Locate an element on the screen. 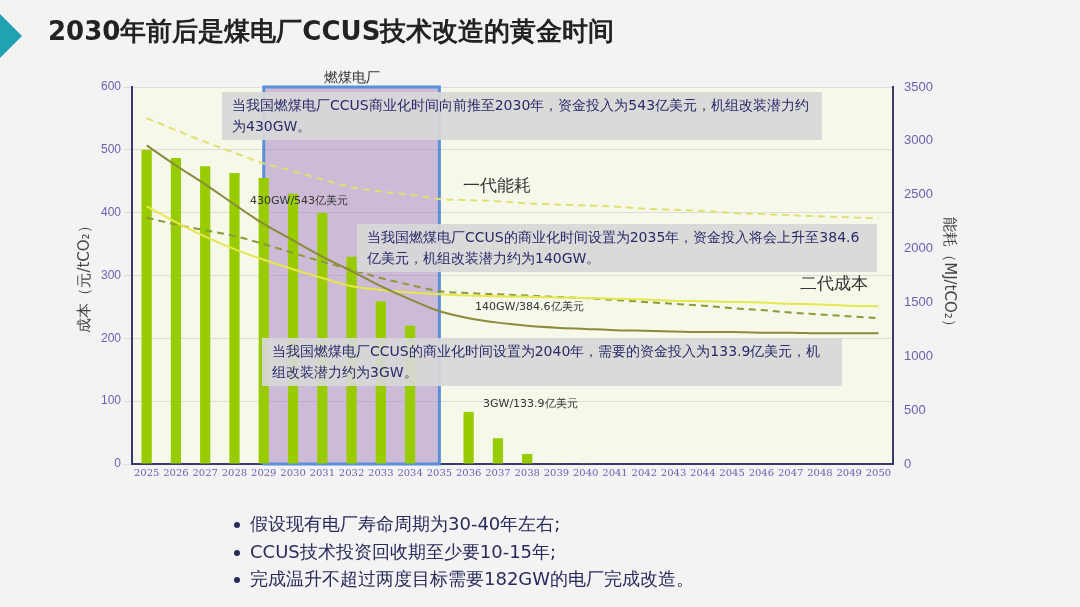 The width and height of the screenshot is (1080, 607). text: CCUS技术投资回收期至少要10-15年; is located at coordinates (403, 552).